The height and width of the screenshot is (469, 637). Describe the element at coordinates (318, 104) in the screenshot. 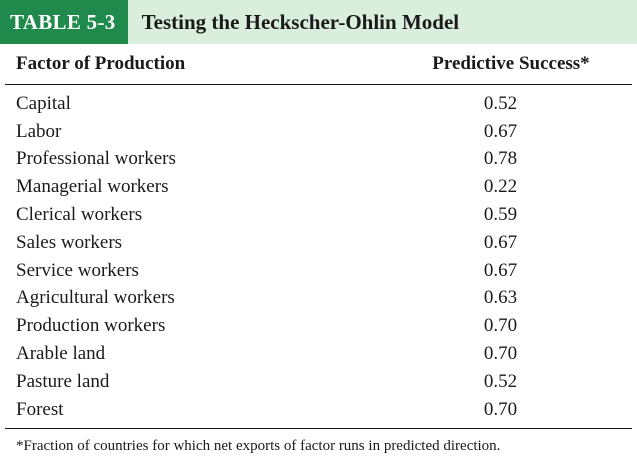

I see `table-row: Capital 0.52` at that location.